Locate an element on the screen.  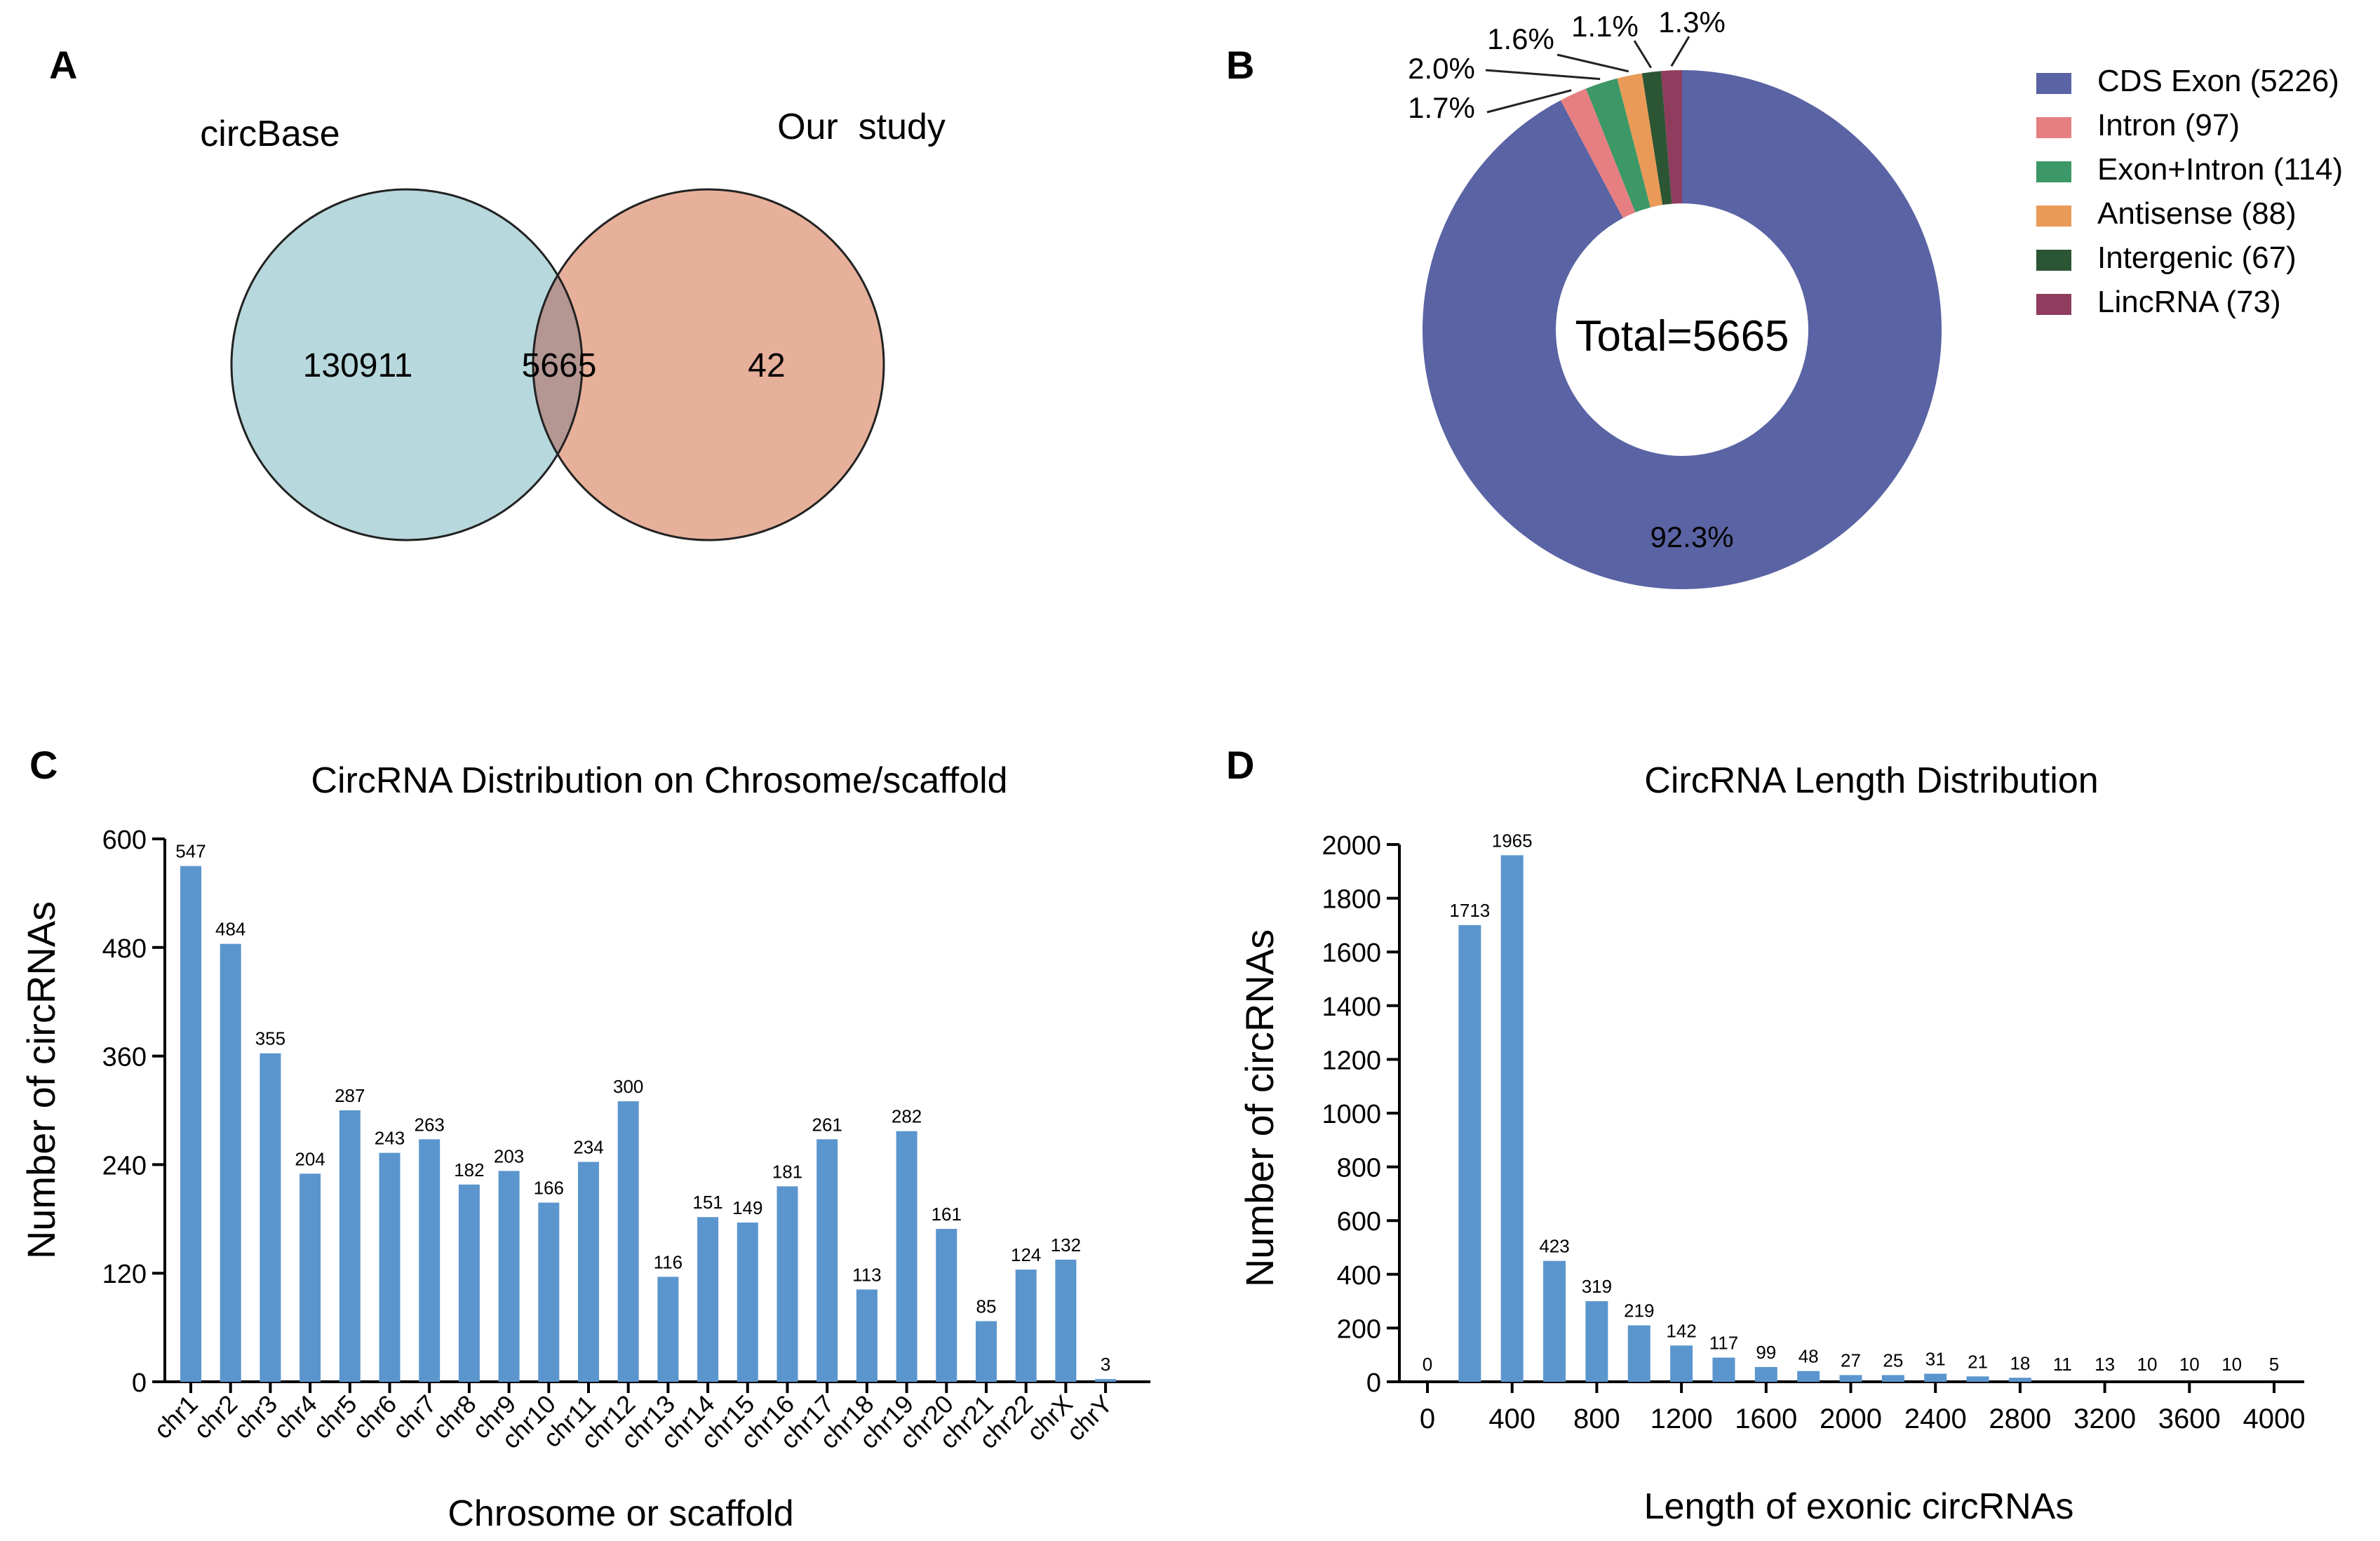
bar-value-label: 151 is located at coordinates (707, 1202).